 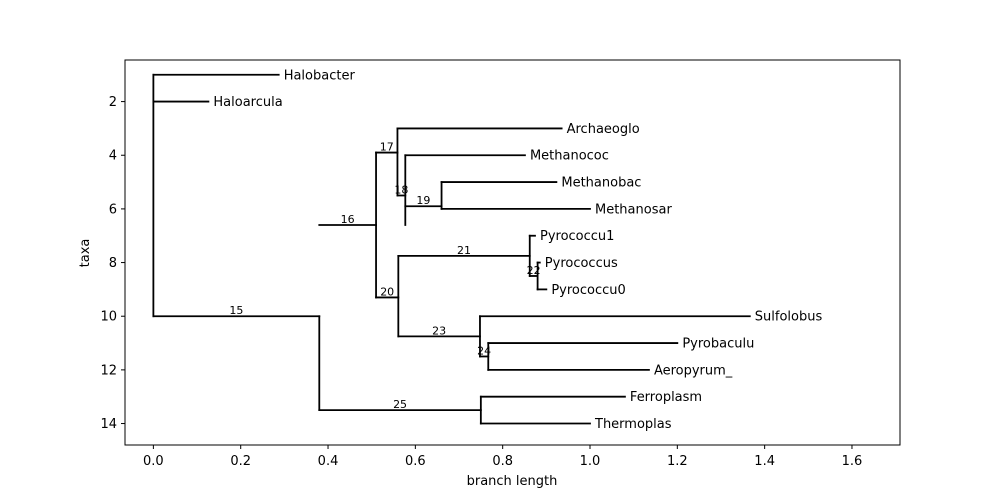 I want to click on y-tick-label: 8, so click(x=113, y=263).